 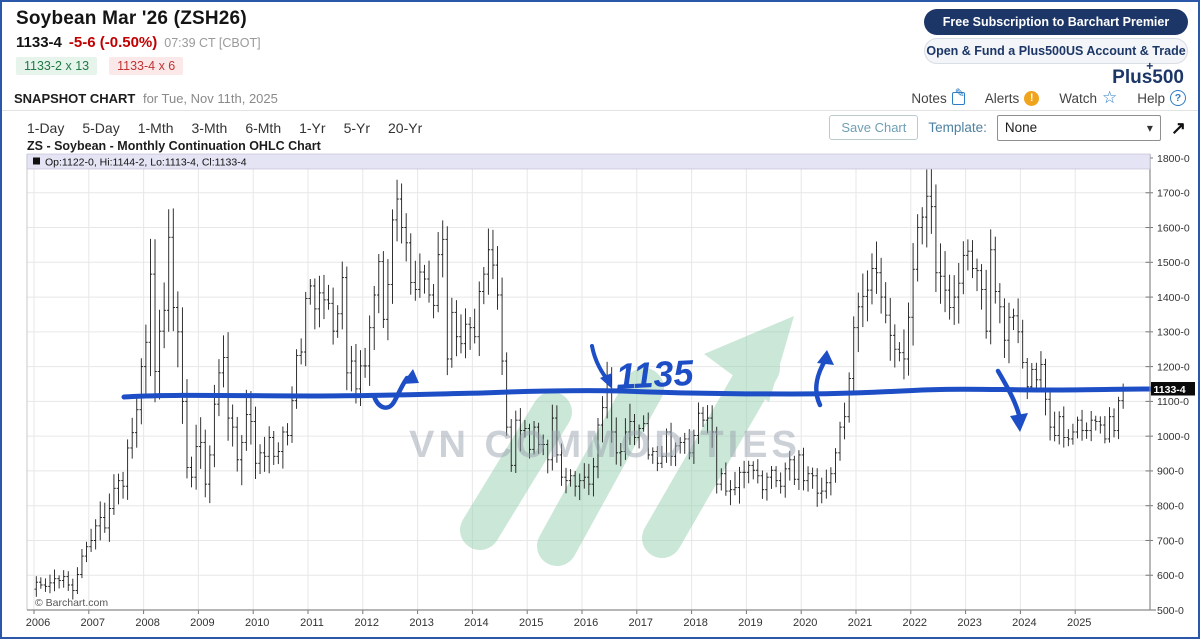 What do you see at coordinates (39, 42) in the screenshot?
I see `last-price: 1133-4` at bounding box center [39, 42].